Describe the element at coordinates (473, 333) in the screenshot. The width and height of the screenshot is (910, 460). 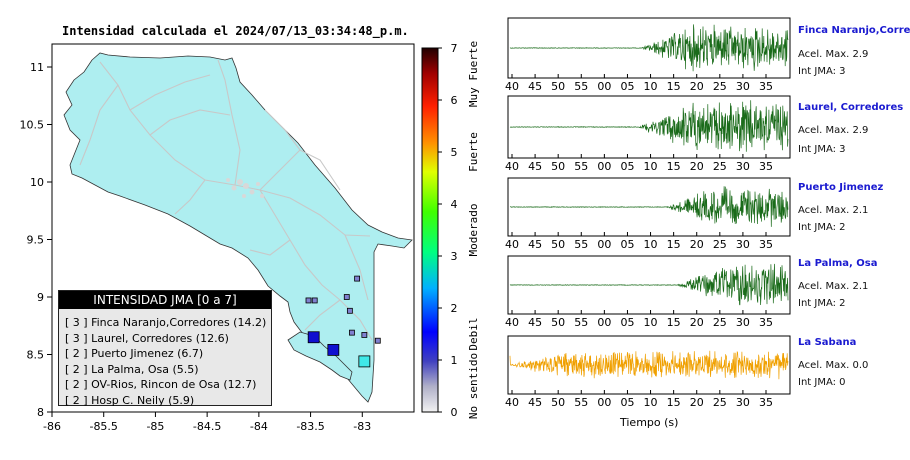
I see `colorbar-category-label: Debil` at that location.